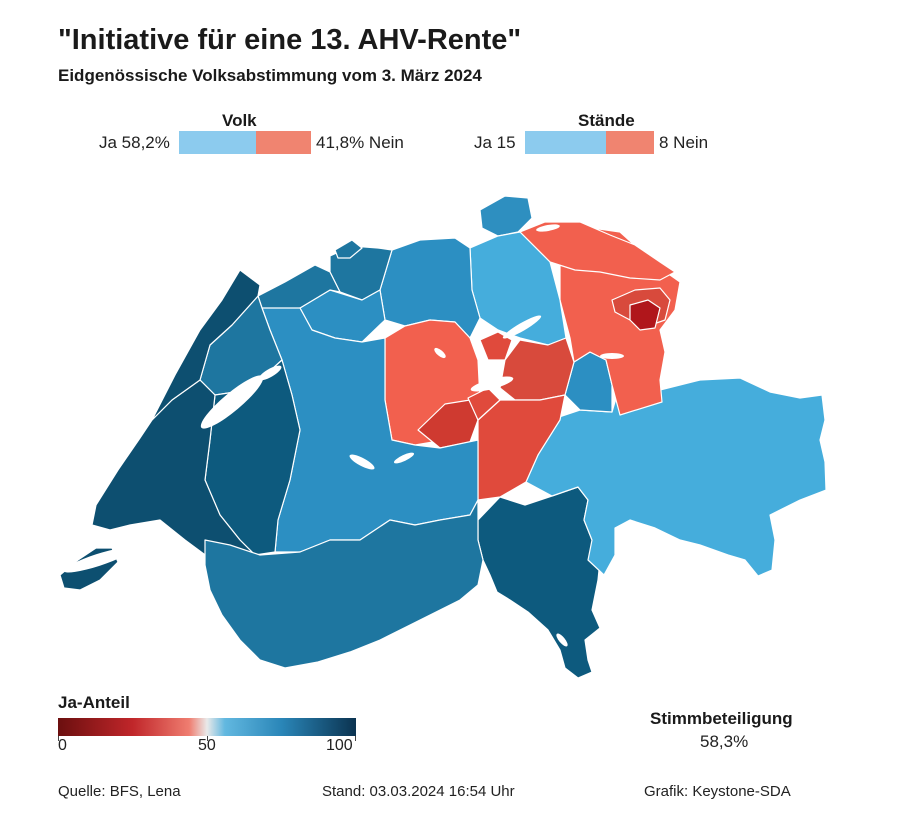 The image size is (897, 827). I want to click on lake-neuchatel, so click(232, 402).